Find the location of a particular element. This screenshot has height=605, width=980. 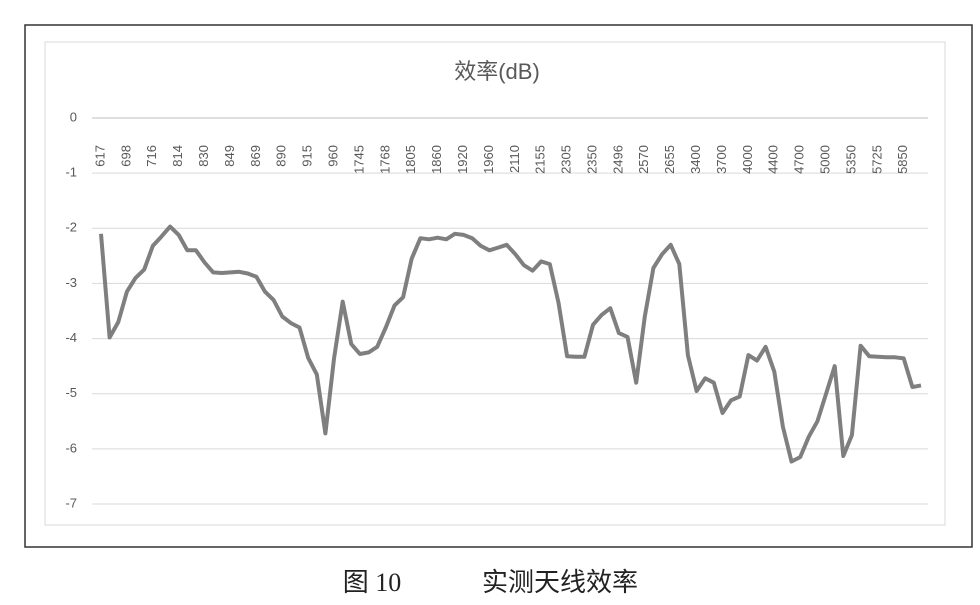

x-tick-label: 1805 is located at coordinates (410, 159).